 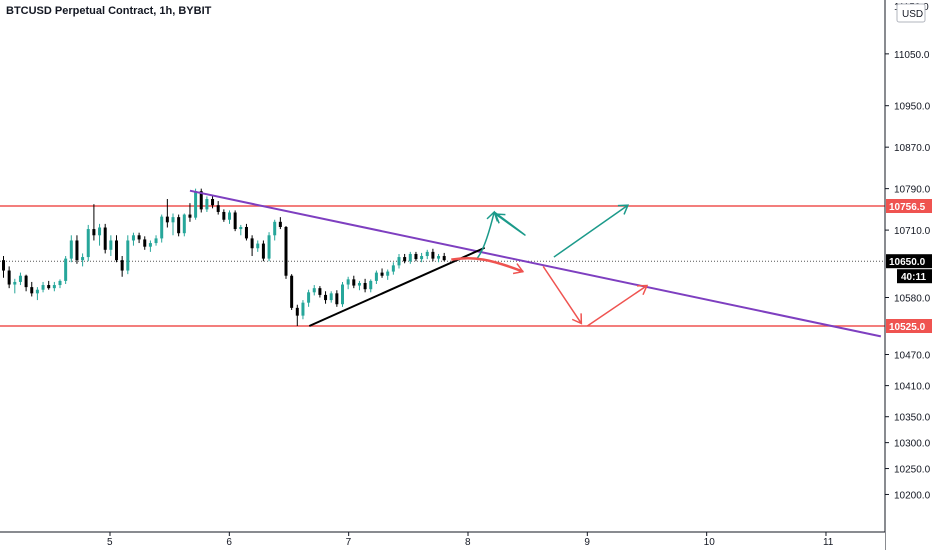 I want to click on currency-badge, so click(x=911, y=13).